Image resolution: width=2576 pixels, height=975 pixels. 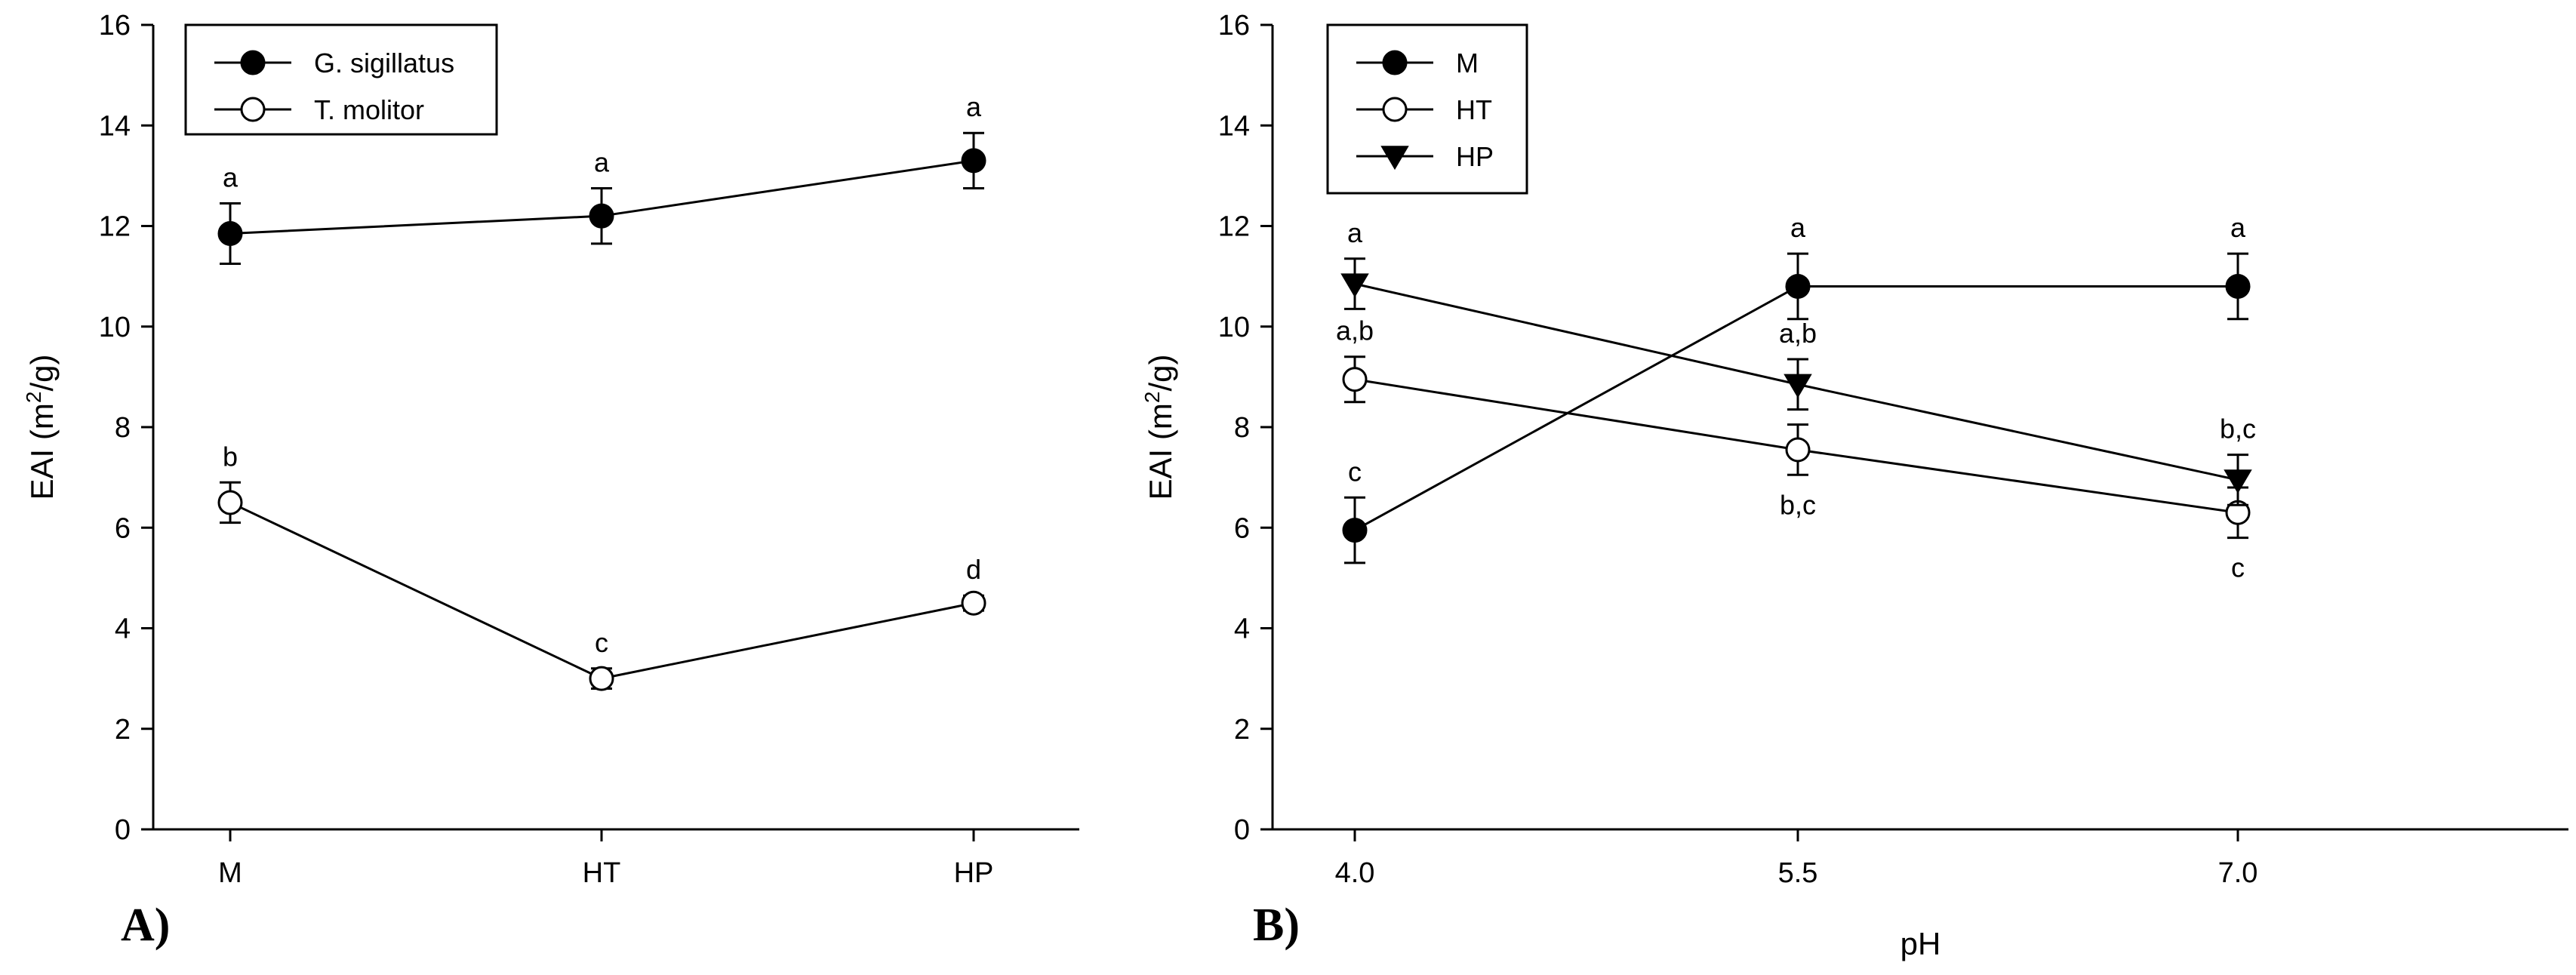 I want to click on panel-label: B), so click(x=1276, y=926).